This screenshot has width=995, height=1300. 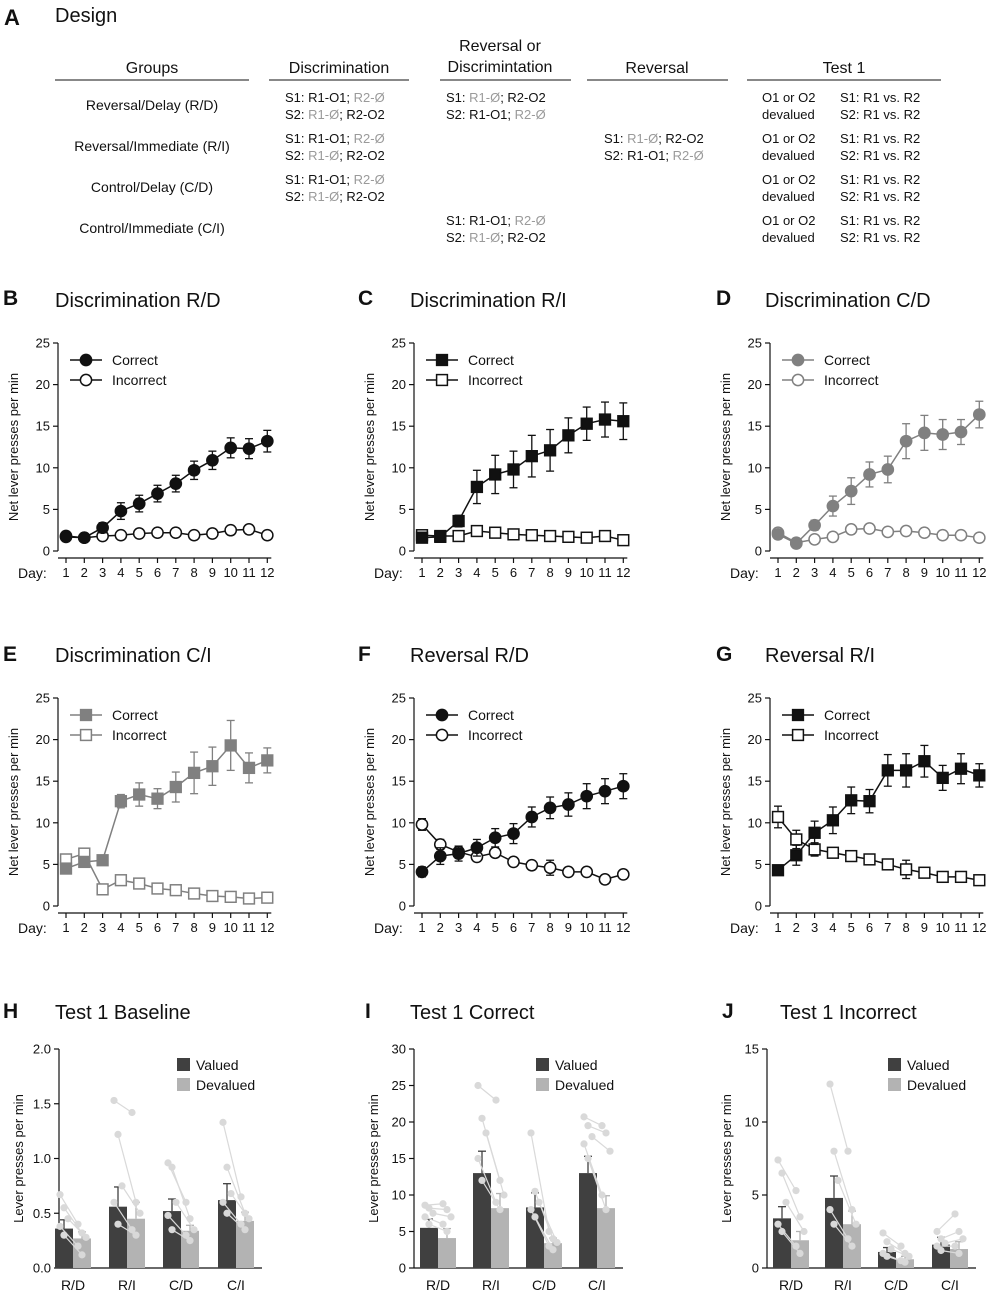 What do you see at coordinates (373, 1158) in the screenshot?
I see `y-axis-label: Lever presses per min` at bounding box center [373, 1158].